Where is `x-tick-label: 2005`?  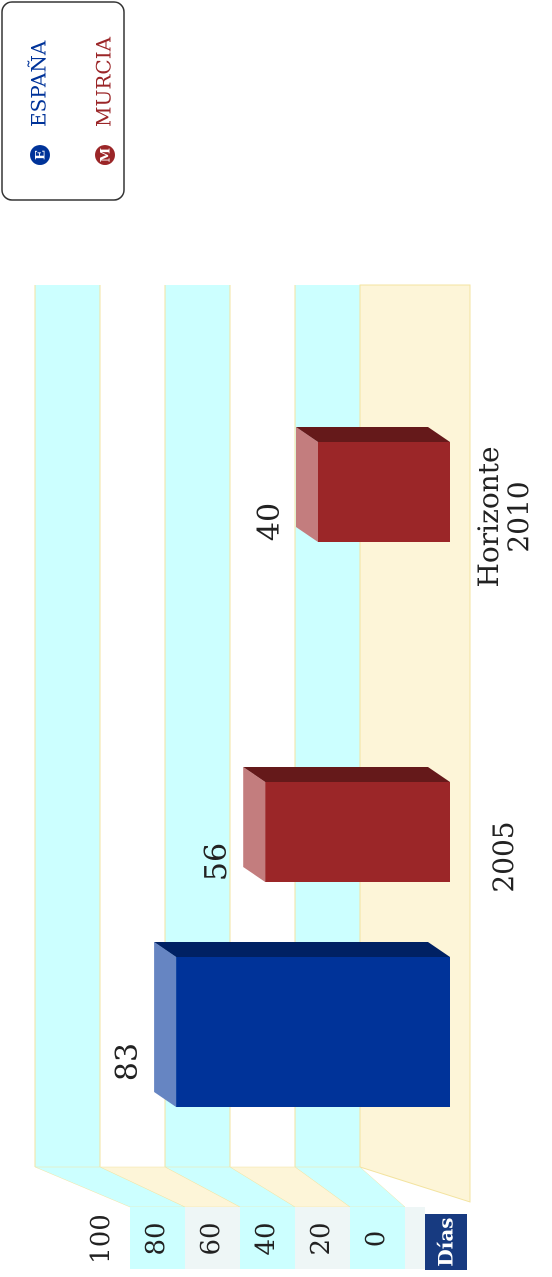
x-tick-label: 2005 is located at coordinates (503, 856).